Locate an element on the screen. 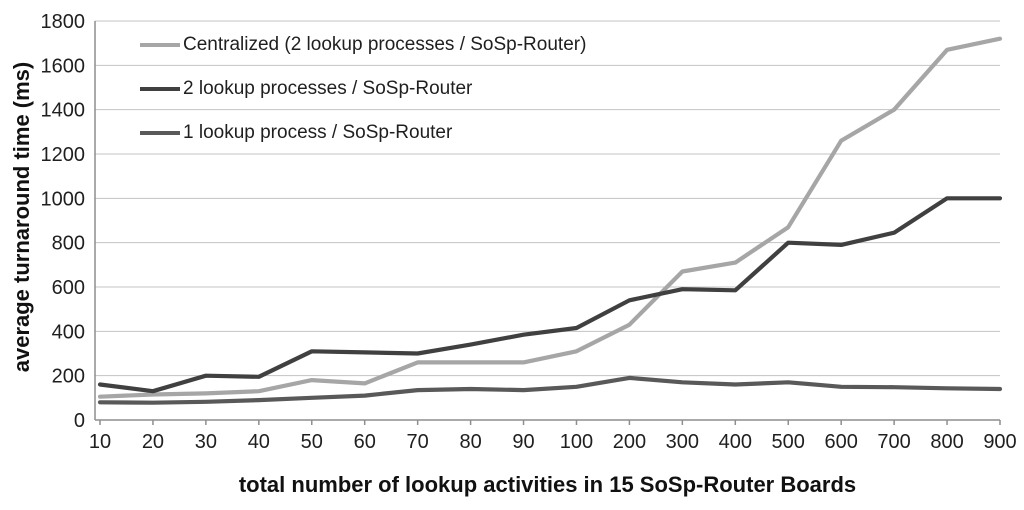  y-tick-label: 1400 is located at coordinates (63, 111).